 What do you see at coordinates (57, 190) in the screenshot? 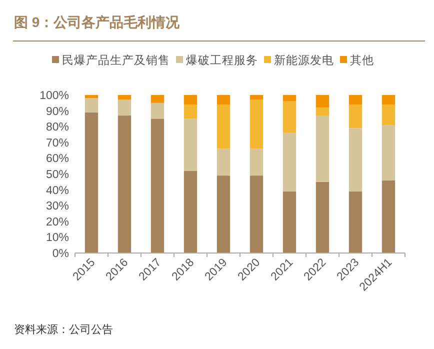
I see `y-tick-label: 40%` at bounding box center [57, 190].